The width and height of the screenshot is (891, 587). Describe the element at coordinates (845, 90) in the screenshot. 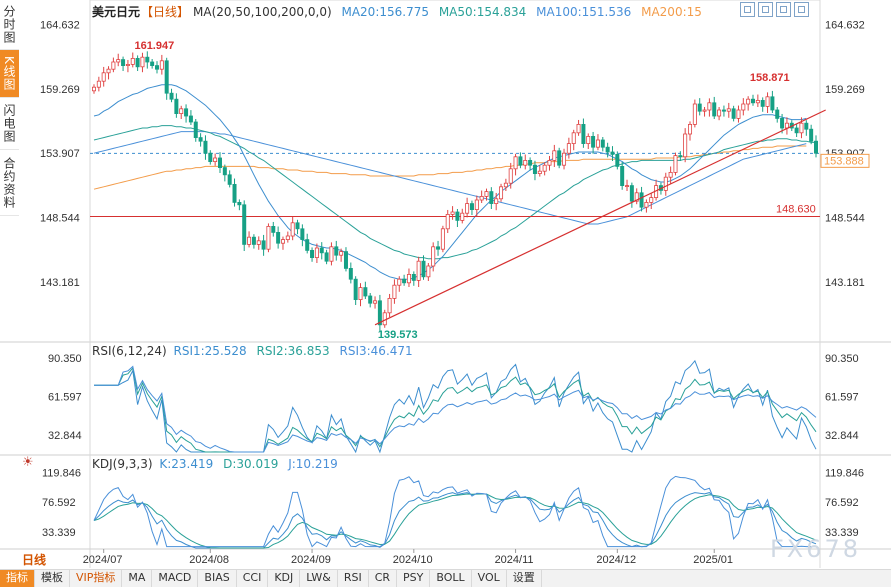

I see `price-tick-right: 159.269` at that location.